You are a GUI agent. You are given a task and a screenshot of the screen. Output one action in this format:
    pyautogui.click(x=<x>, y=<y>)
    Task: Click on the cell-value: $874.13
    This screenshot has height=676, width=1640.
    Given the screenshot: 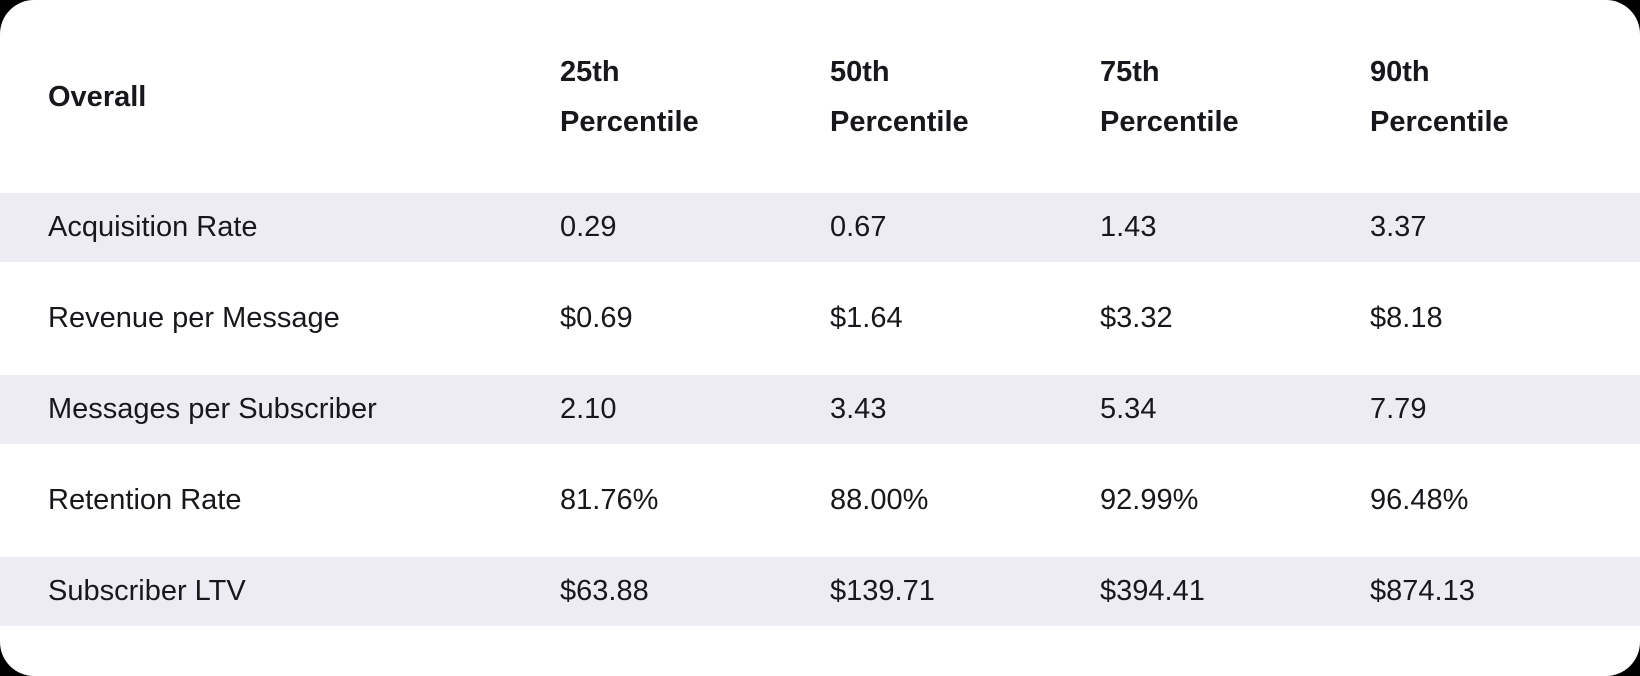 What is the action you would take?
    pyautogui.click(x=1505, y=591)
    